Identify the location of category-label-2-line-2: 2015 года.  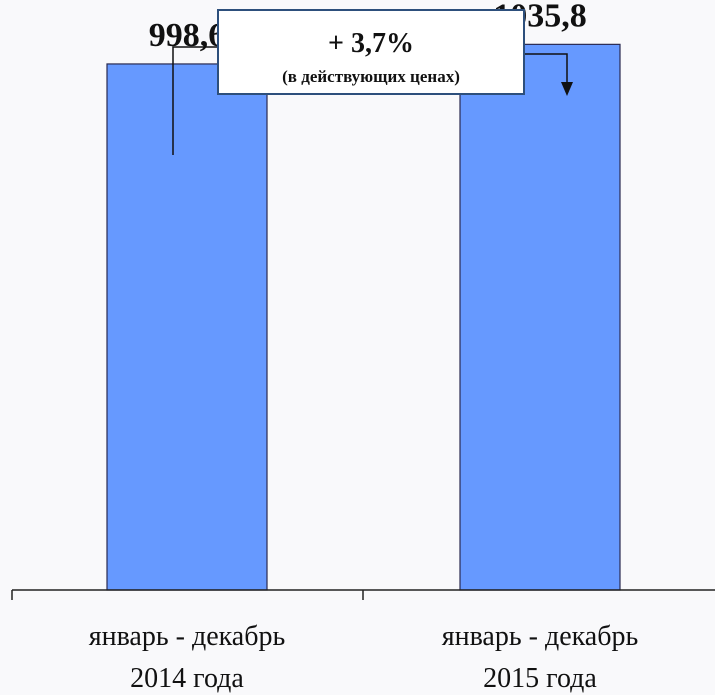
(540, 678).